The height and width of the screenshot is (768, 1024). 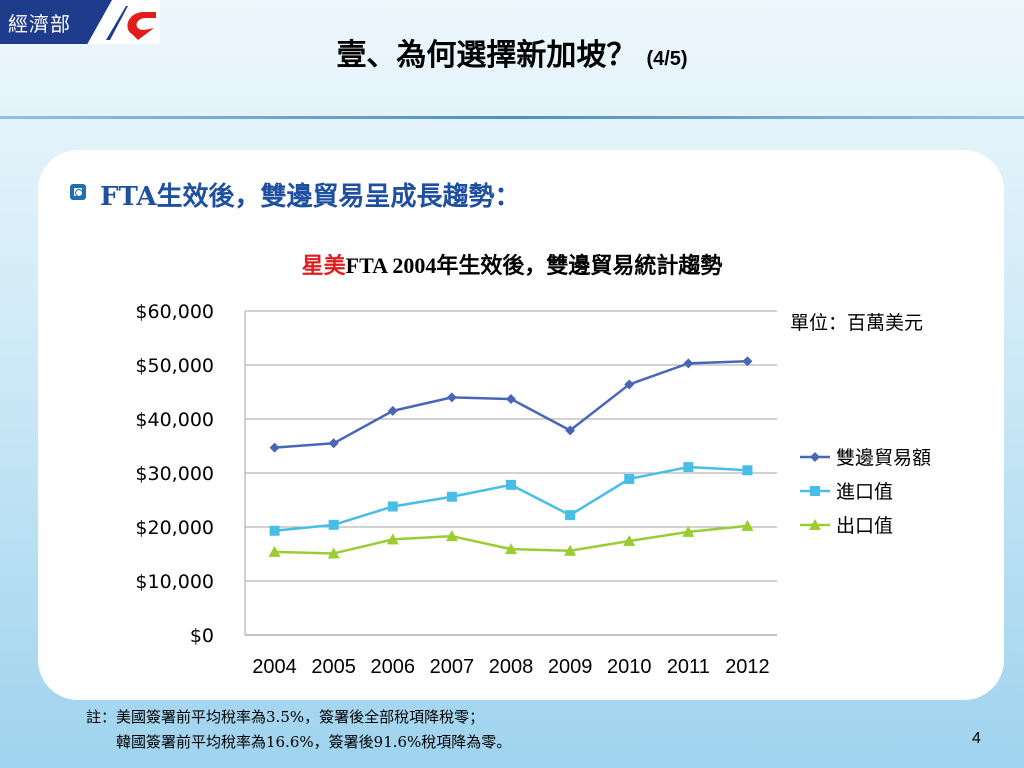 I want to click on x-tick-label: 2006, so click(x=393, y=667).